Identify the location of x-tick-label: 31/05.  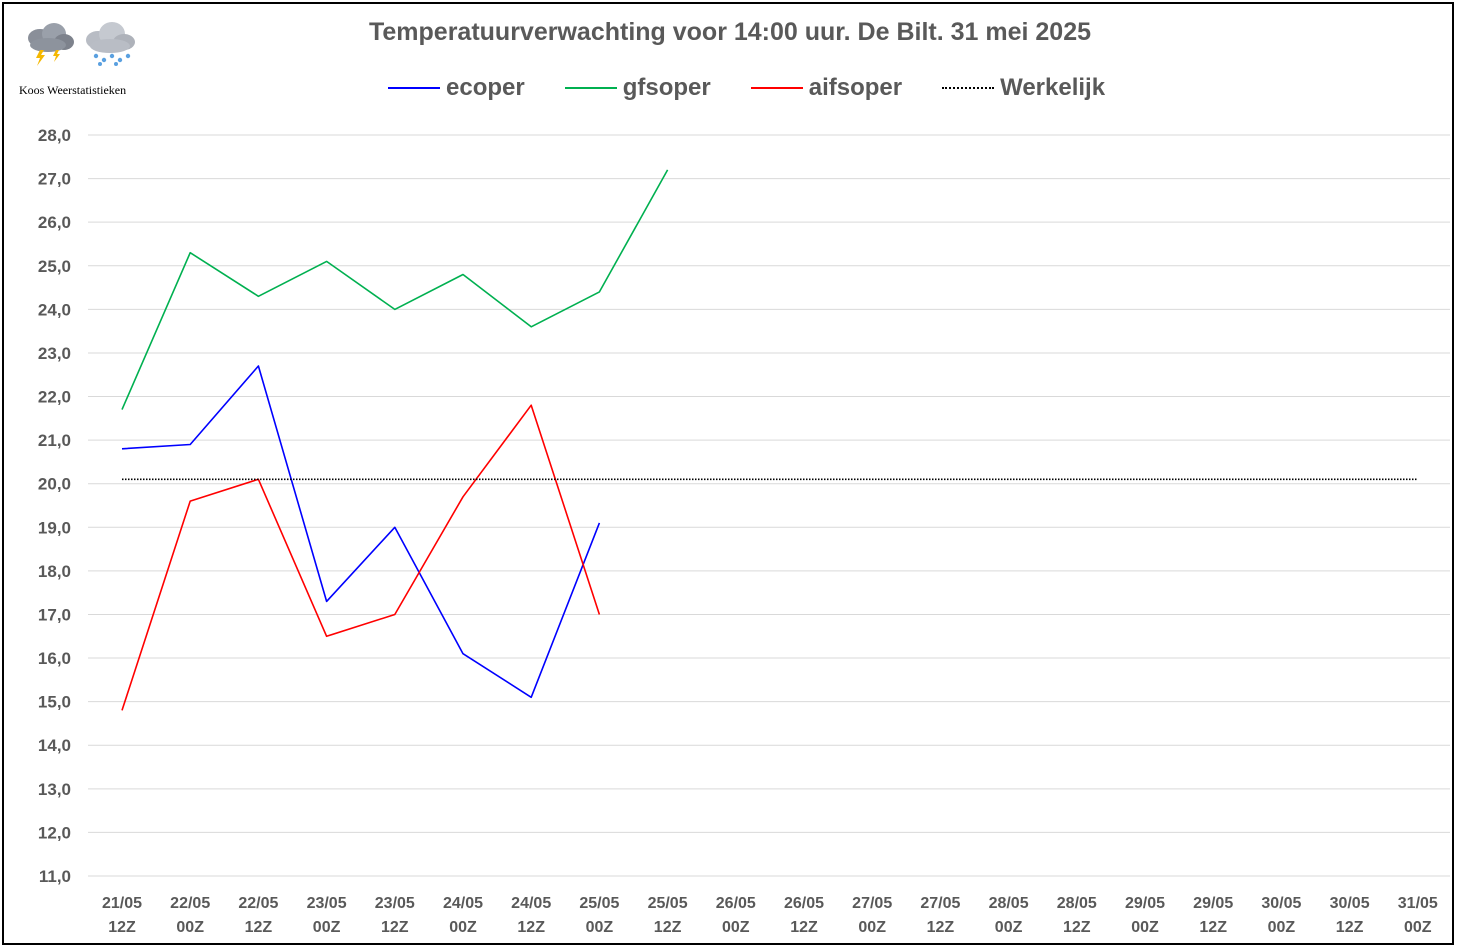
(1418, 903).